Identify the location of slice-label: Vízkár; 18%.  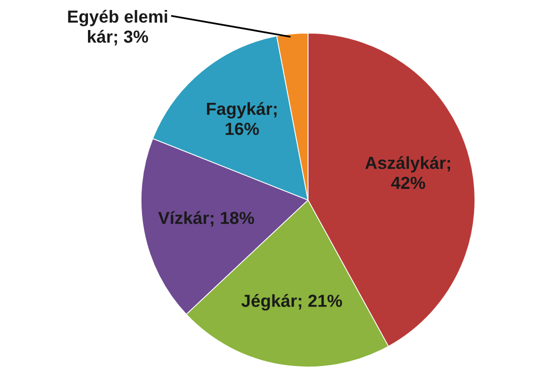
(206, 219).